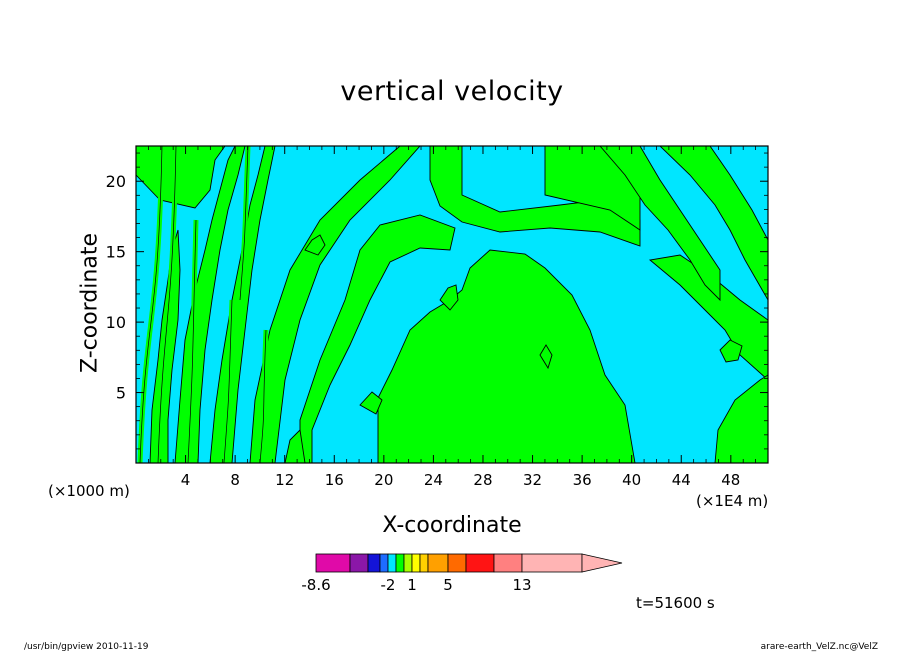 This screenshot has width=904, height=654. I want to click on x-tick-label: 48, so click(730, 480).